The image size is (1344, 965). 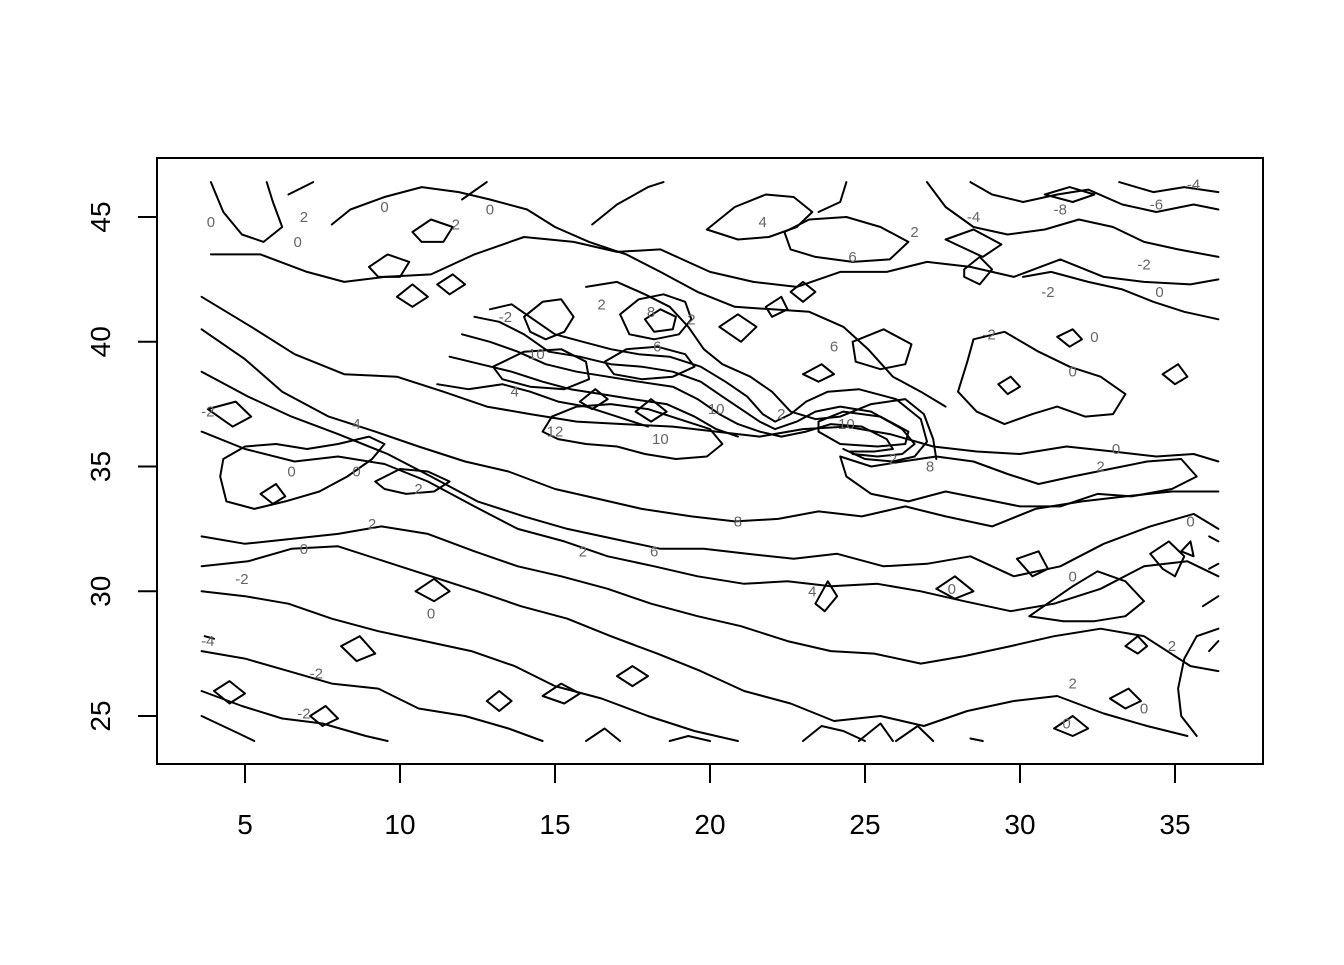 I want to click on contour-label-15: 0, so click(x=1159, y=292).